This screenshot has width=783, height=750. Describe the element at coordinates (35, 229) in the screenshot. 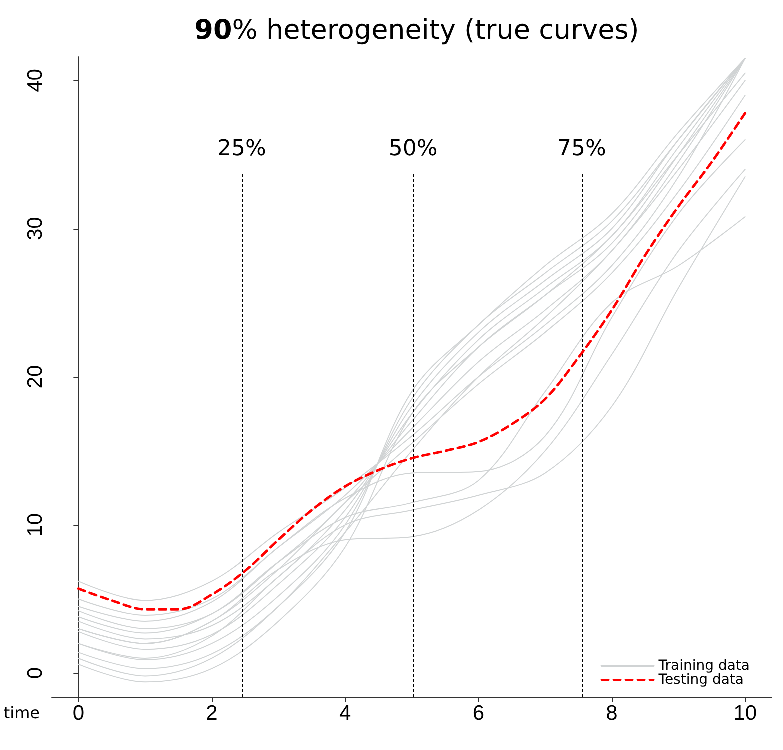

I see `y-tick-label: 30` at that location.